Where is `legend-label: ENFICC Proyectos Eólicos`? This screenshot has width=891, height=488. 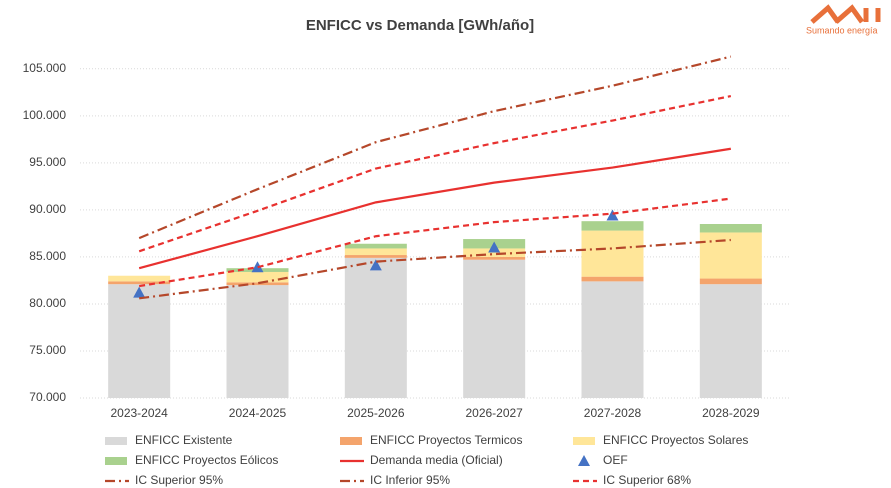 legend-label: ENFICC Proyectos Eólicos is located at coordinates (206, 460).